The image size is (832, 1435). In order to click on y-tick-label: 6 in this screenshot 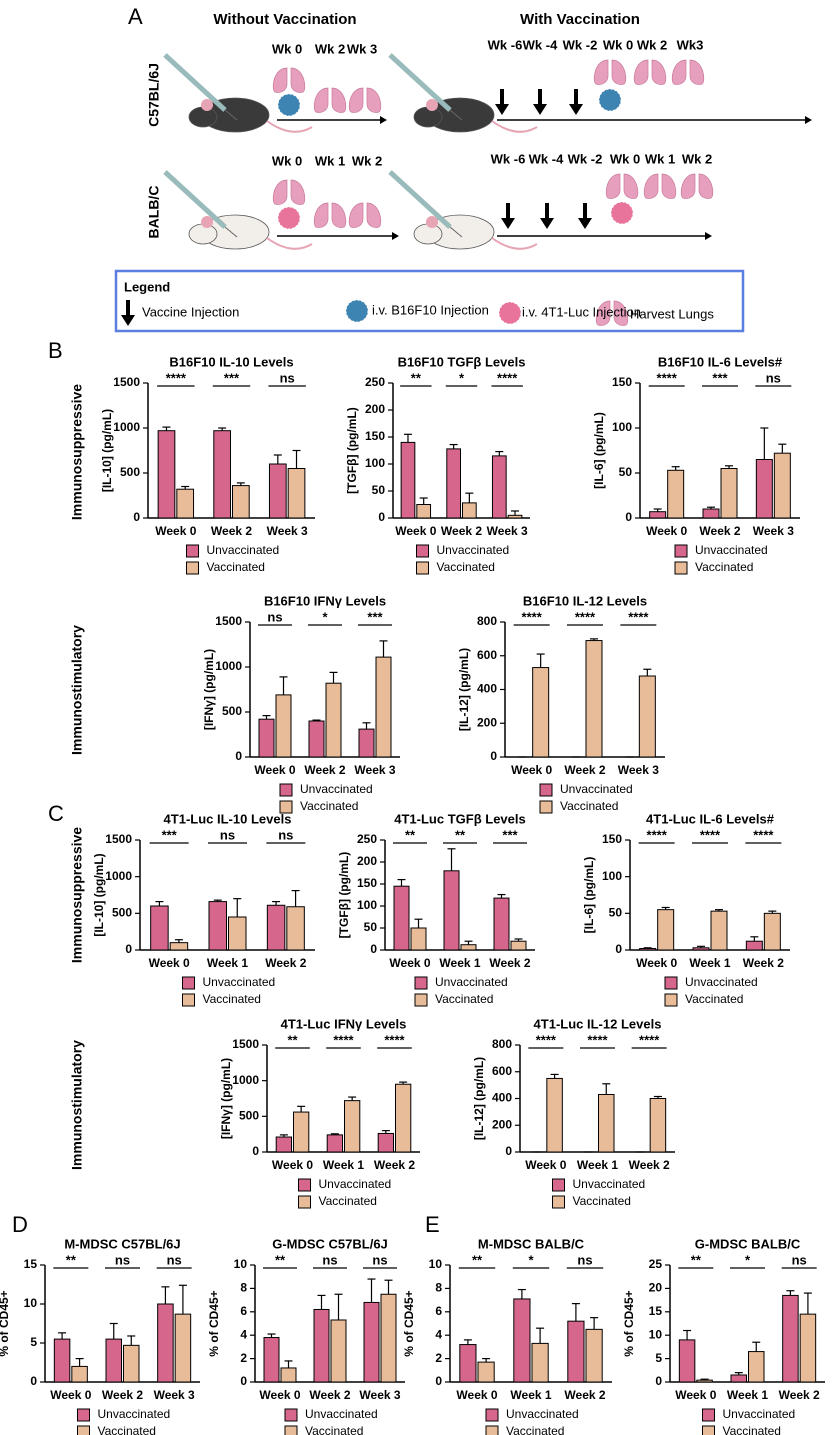, I will do `click(243, 1311)`.